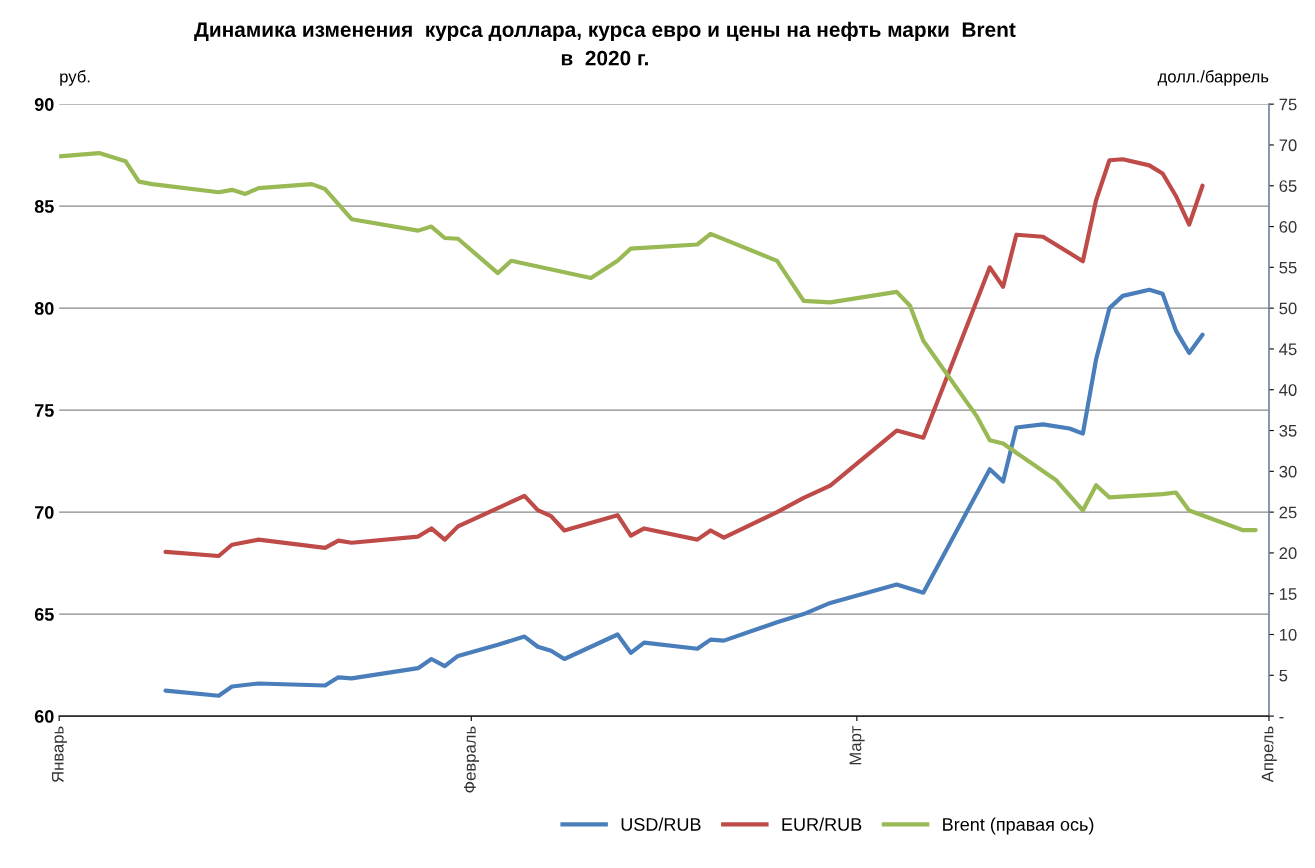 This screenshot has width=1315, height=868. I want to click on y2-tick-label: 60, so click(1288, 226).